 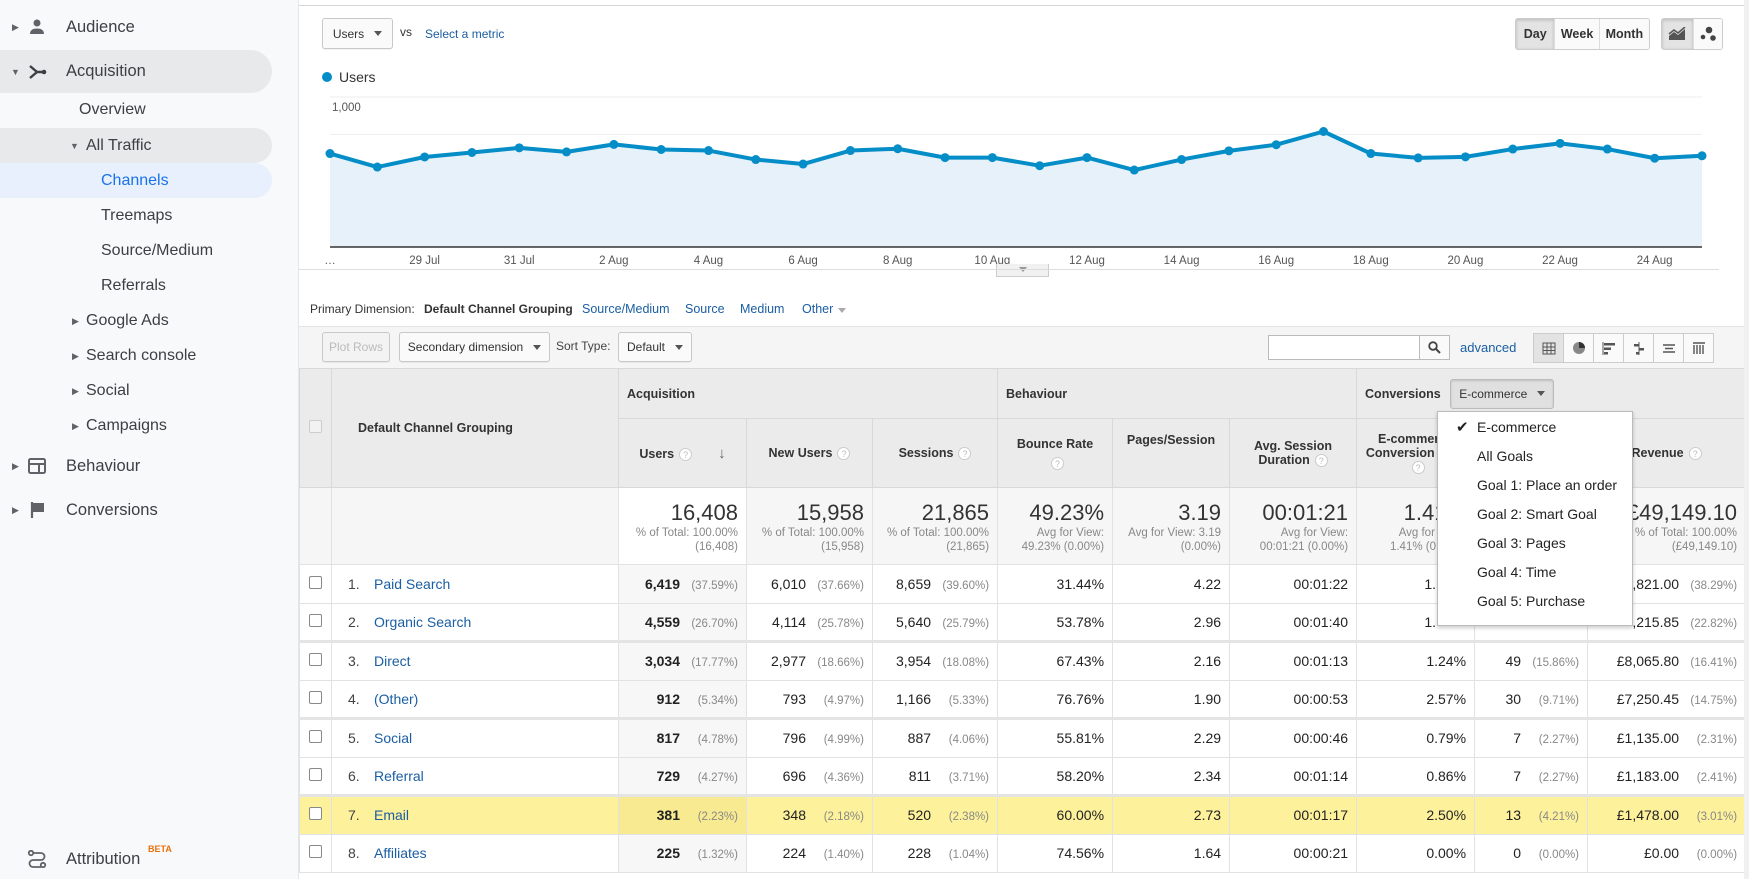 What do you see at coordinates (1578, 348) in the screenshot?
I see `percentage-view-button` at bounding box center [1578, 348].